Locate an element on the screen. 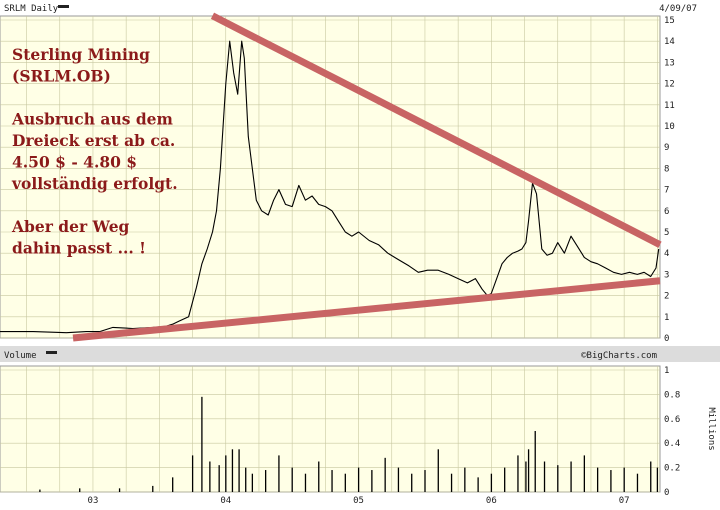  price-y-tick-label: 4 is located at coordinates (666, 254).